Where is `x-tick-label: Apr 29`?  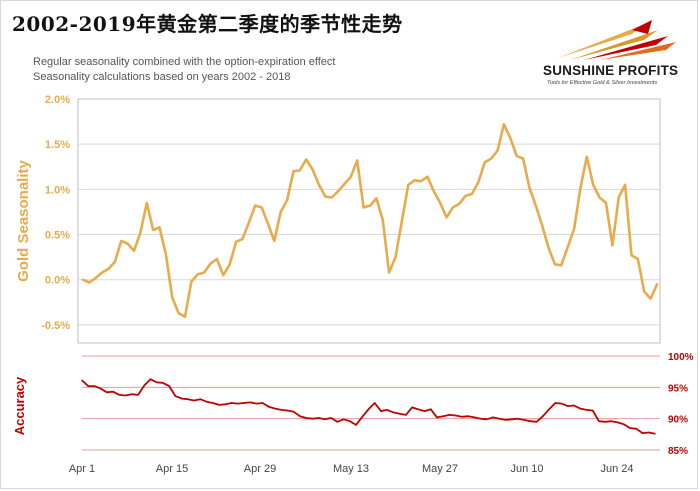 x-tick-label: Apr 29 is located at coordinates (260, 469).